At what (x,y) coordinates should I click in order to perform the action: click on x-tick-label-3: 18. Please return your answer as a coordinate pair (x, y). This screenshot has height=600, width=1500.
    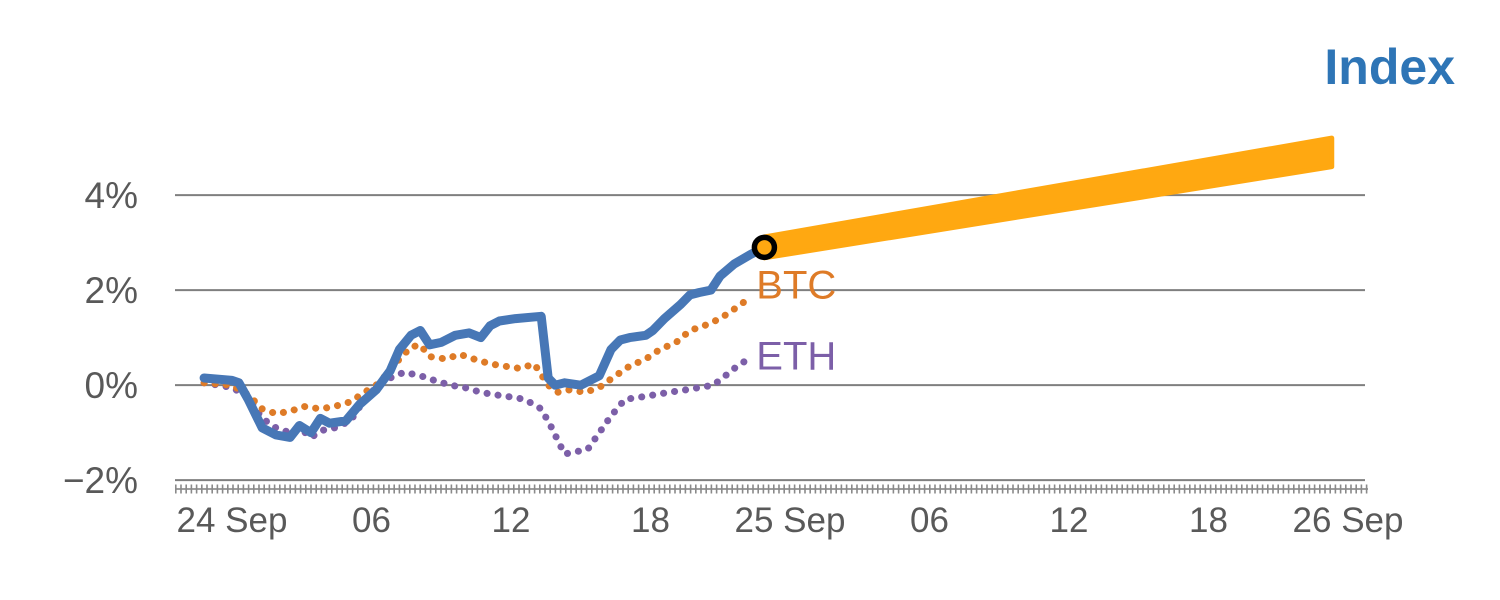
    Looking at the image, I should click on (650, 520).